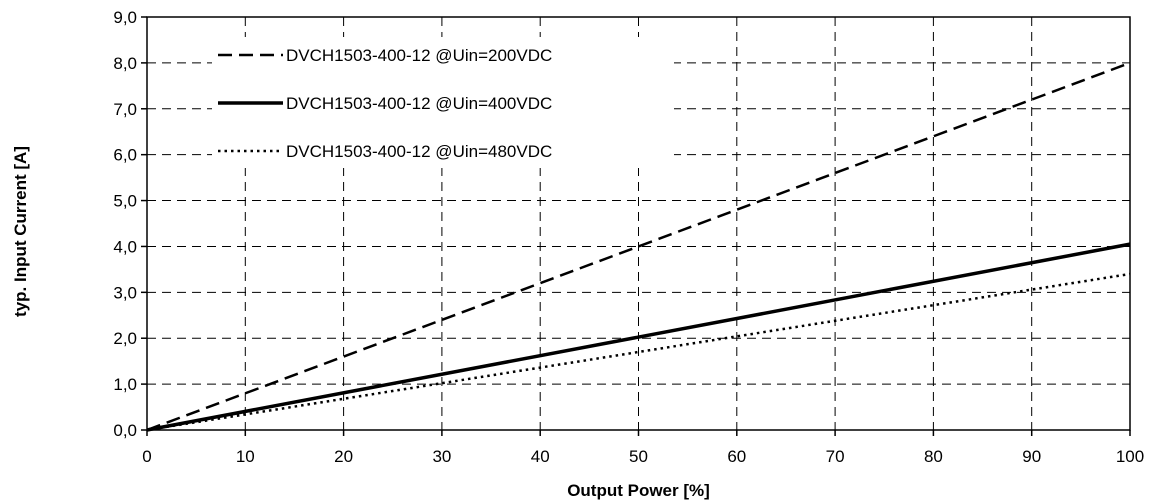  What do you see at coordinates (343, 456) in the screenshot?
I see `x-tick-label: 20` at bounding box center [343, 456].